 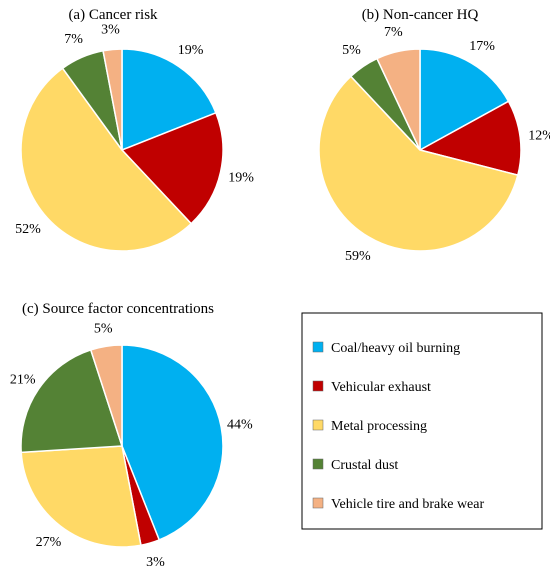 I want to click on legend-label: Vehicular exhaust, so click(x=381, y=387).